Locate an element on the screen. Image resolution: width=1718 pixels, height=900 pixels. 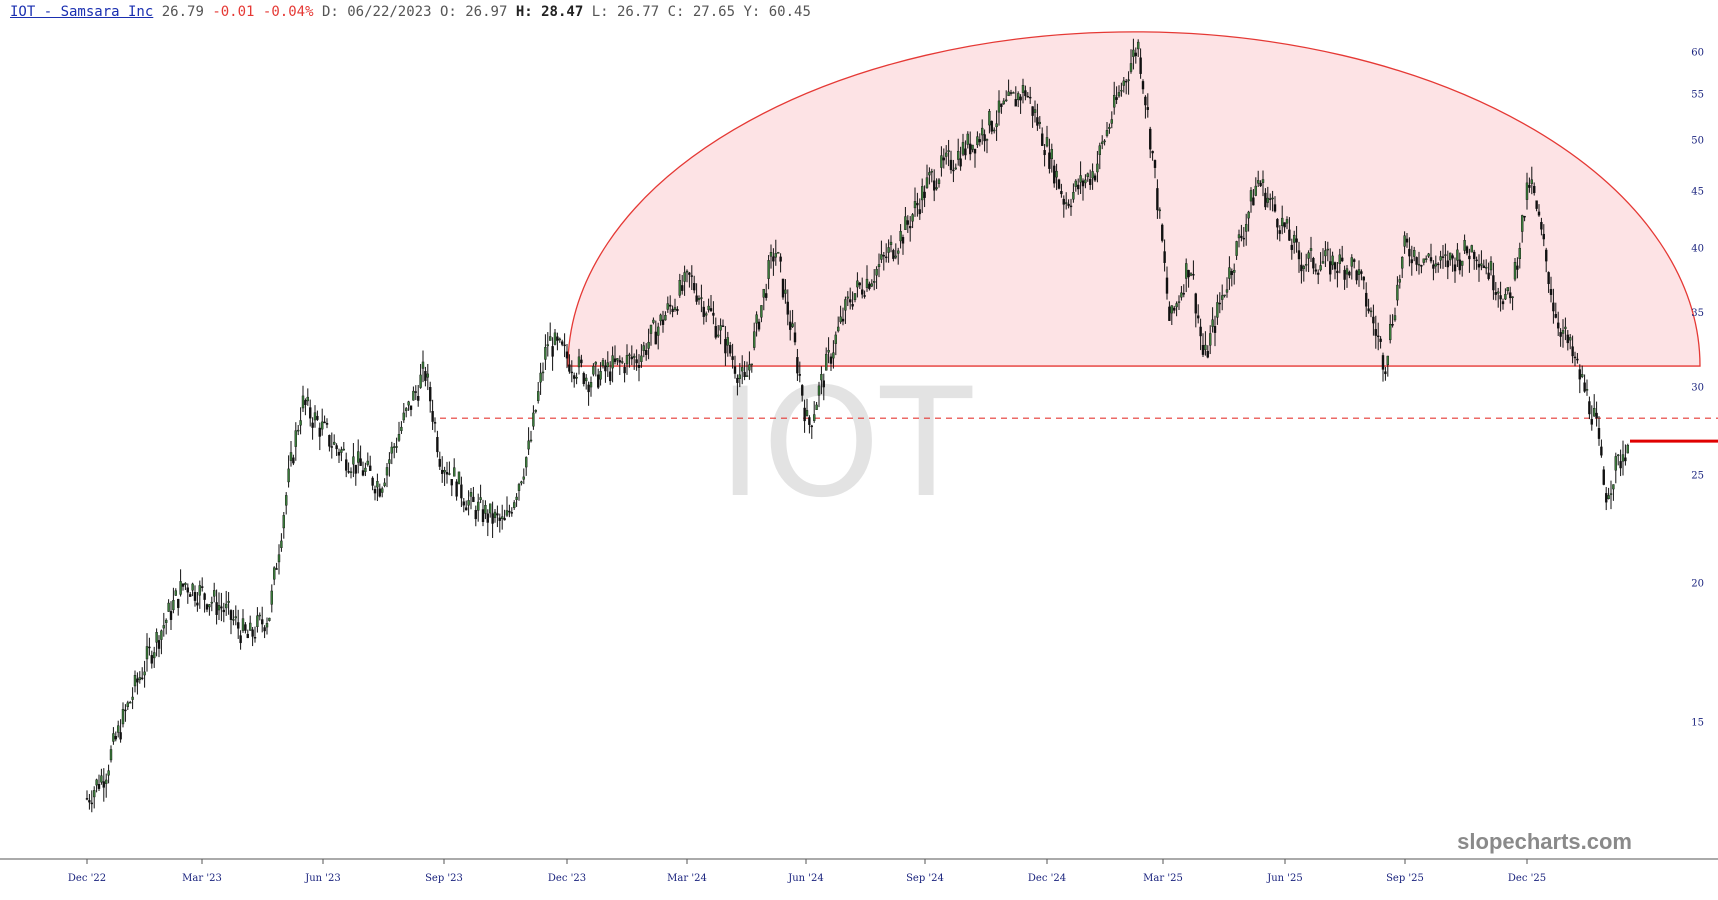
low-readout: L: 26.77 is located at coordinates (625, 12).